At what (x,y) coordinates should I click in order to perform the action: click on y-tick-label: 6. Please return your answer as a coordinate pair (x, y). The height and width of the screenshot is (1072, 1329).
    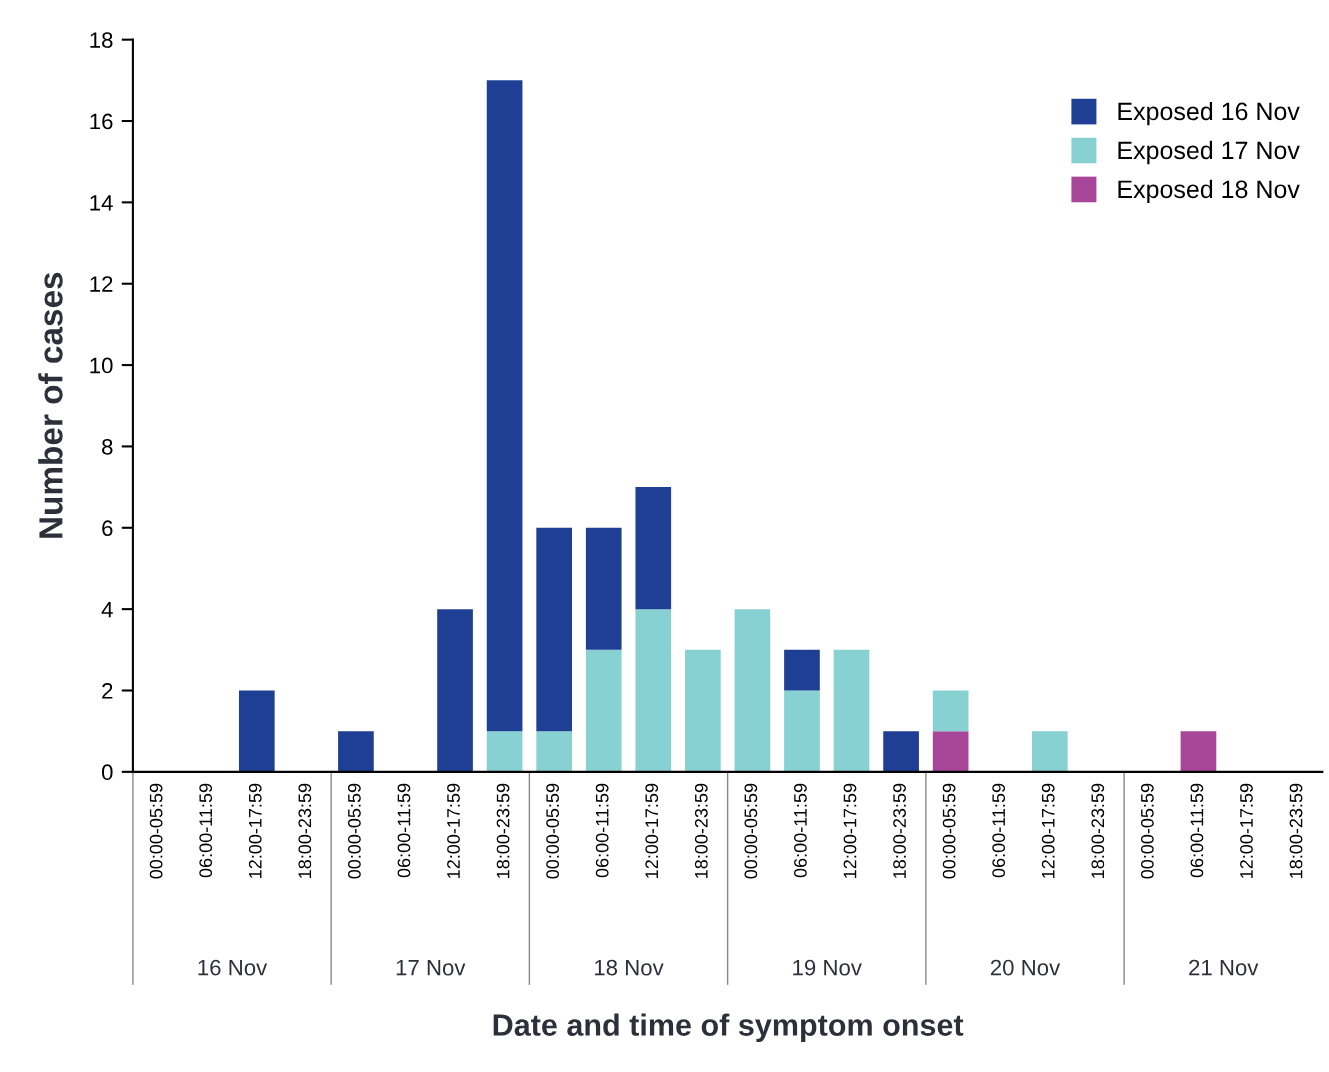
    Looking at the image, I should click on (107, 528).